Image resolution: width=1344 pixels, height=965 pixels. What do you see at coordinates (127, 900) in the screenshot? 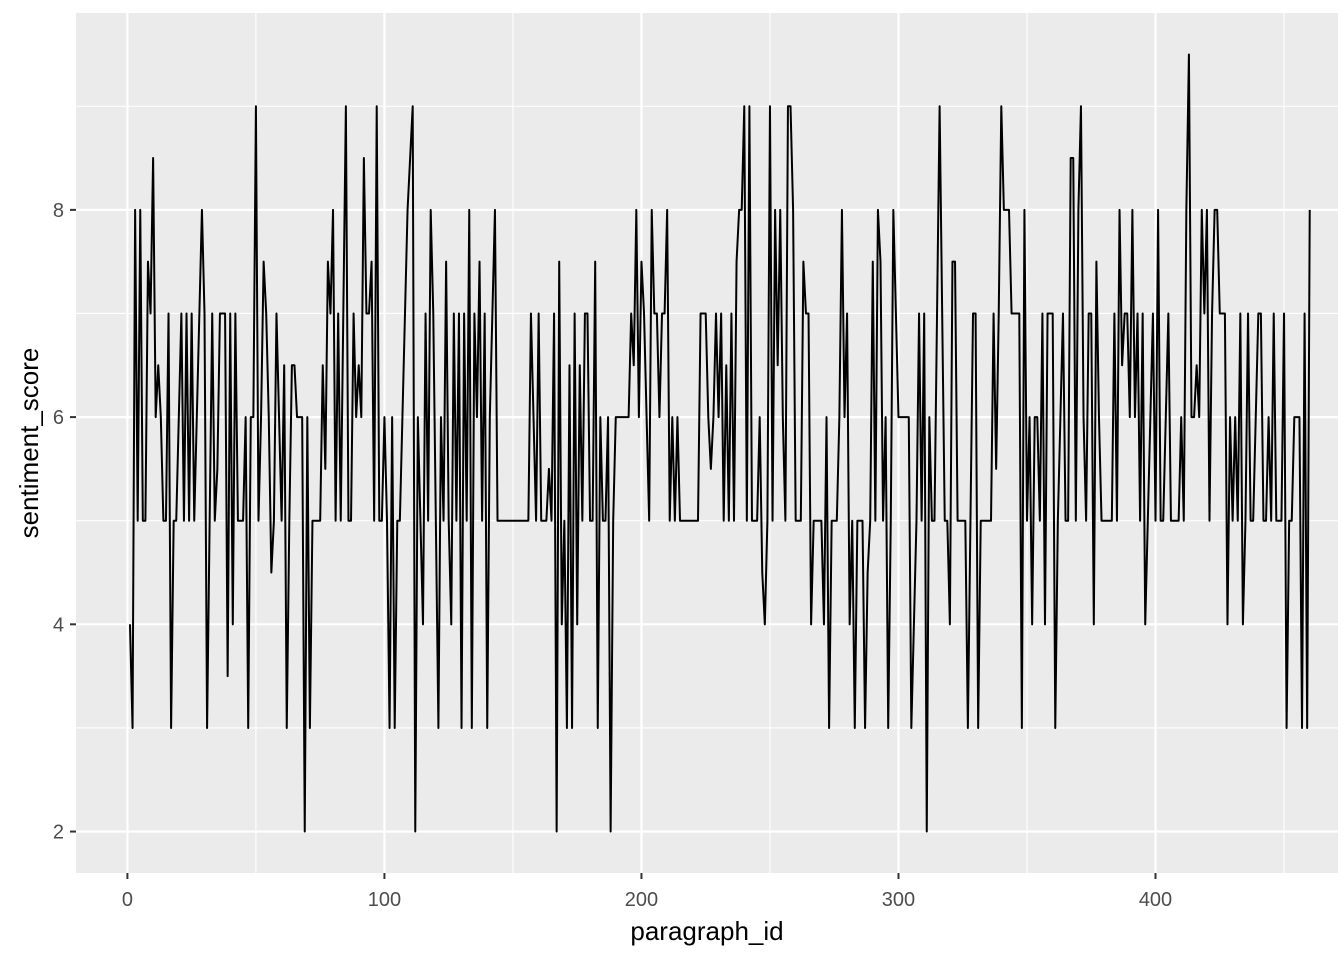
I see `x-tick-label: 0` at bounding box center [127, 900].